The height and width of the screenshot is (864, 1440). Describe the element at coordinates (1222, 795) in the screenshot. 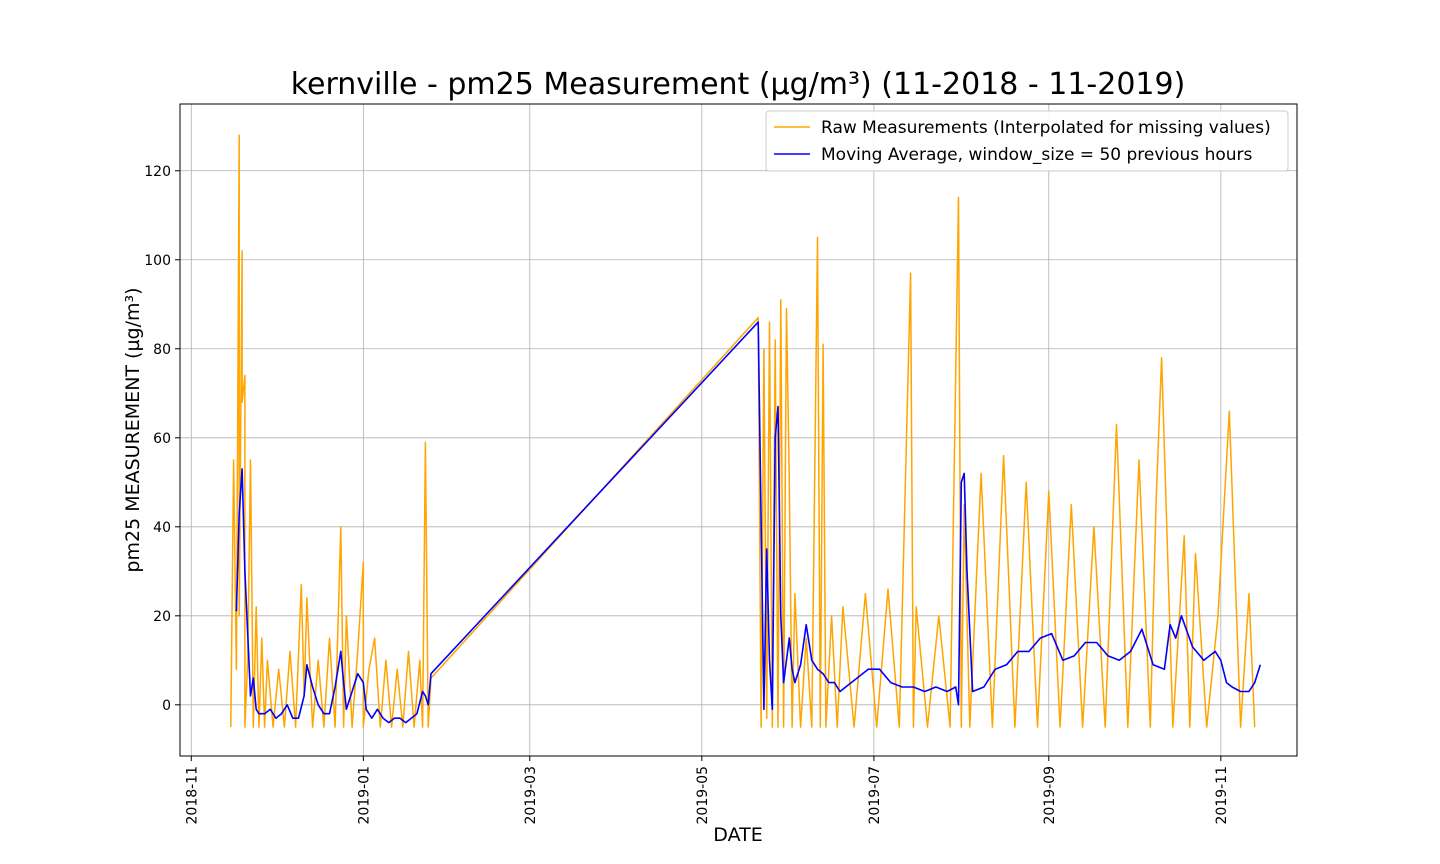

I see `x-tick-label: 2019-11` at that location.